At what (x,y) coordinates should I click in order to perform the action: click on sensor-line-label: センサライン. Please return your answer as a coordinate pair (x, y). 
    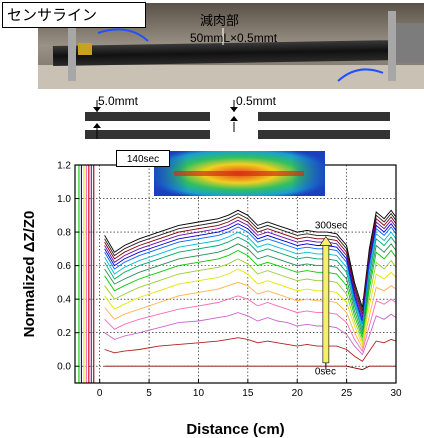
    Looking at the image, I should click on (74, 15).